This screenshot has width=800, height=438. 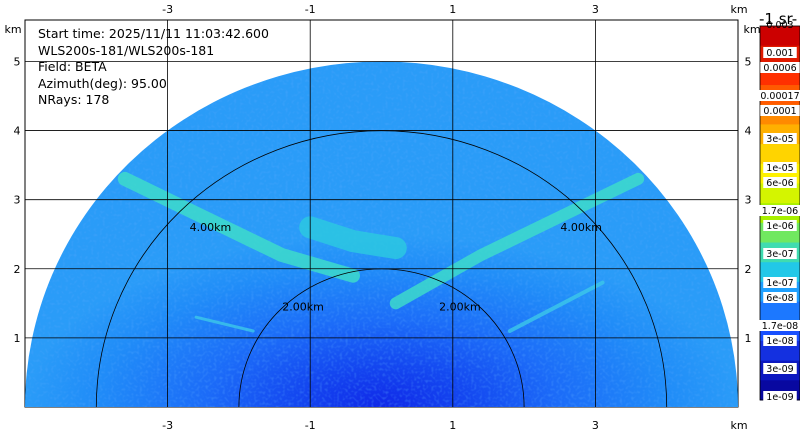 What do you see at coordinates (738, 425) in the screenshot?
I see `x-unit-bottom: km` at bounding box center [738, 425].